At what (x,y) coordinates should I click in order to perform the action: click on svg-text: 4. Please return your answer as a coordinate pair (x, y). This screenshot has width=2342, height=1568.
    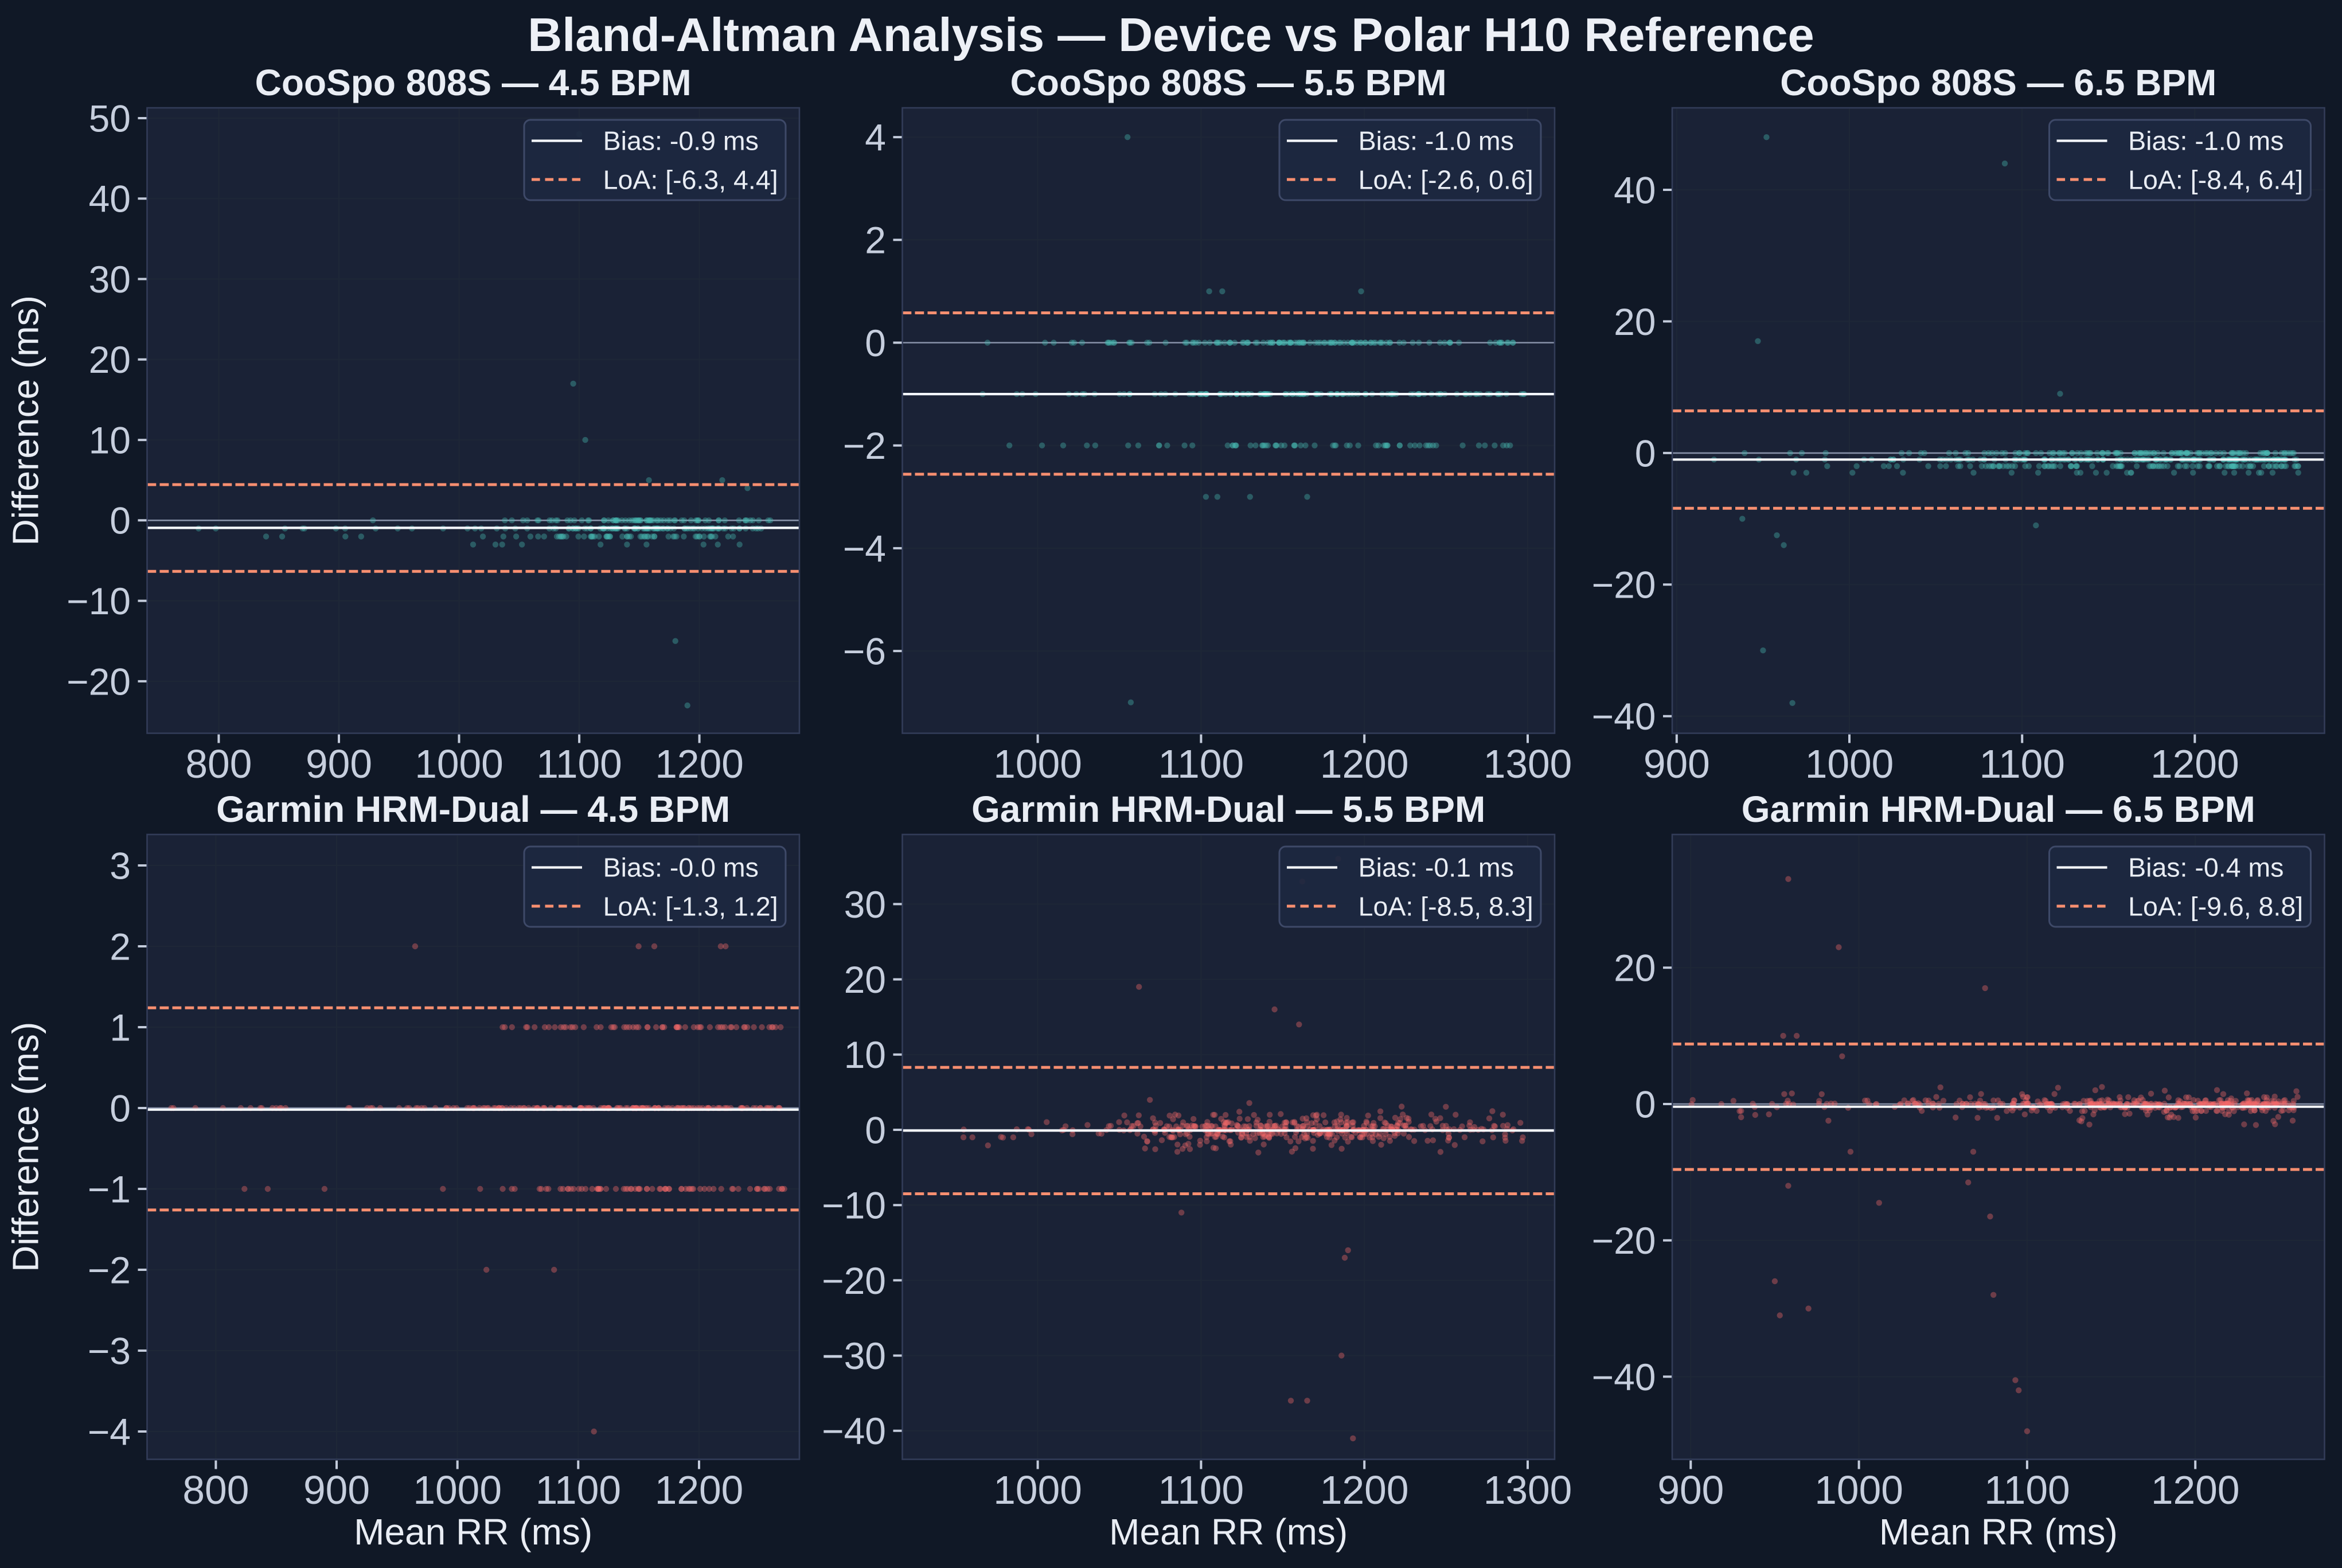
    Looking at the image, I should click on (876, 137).